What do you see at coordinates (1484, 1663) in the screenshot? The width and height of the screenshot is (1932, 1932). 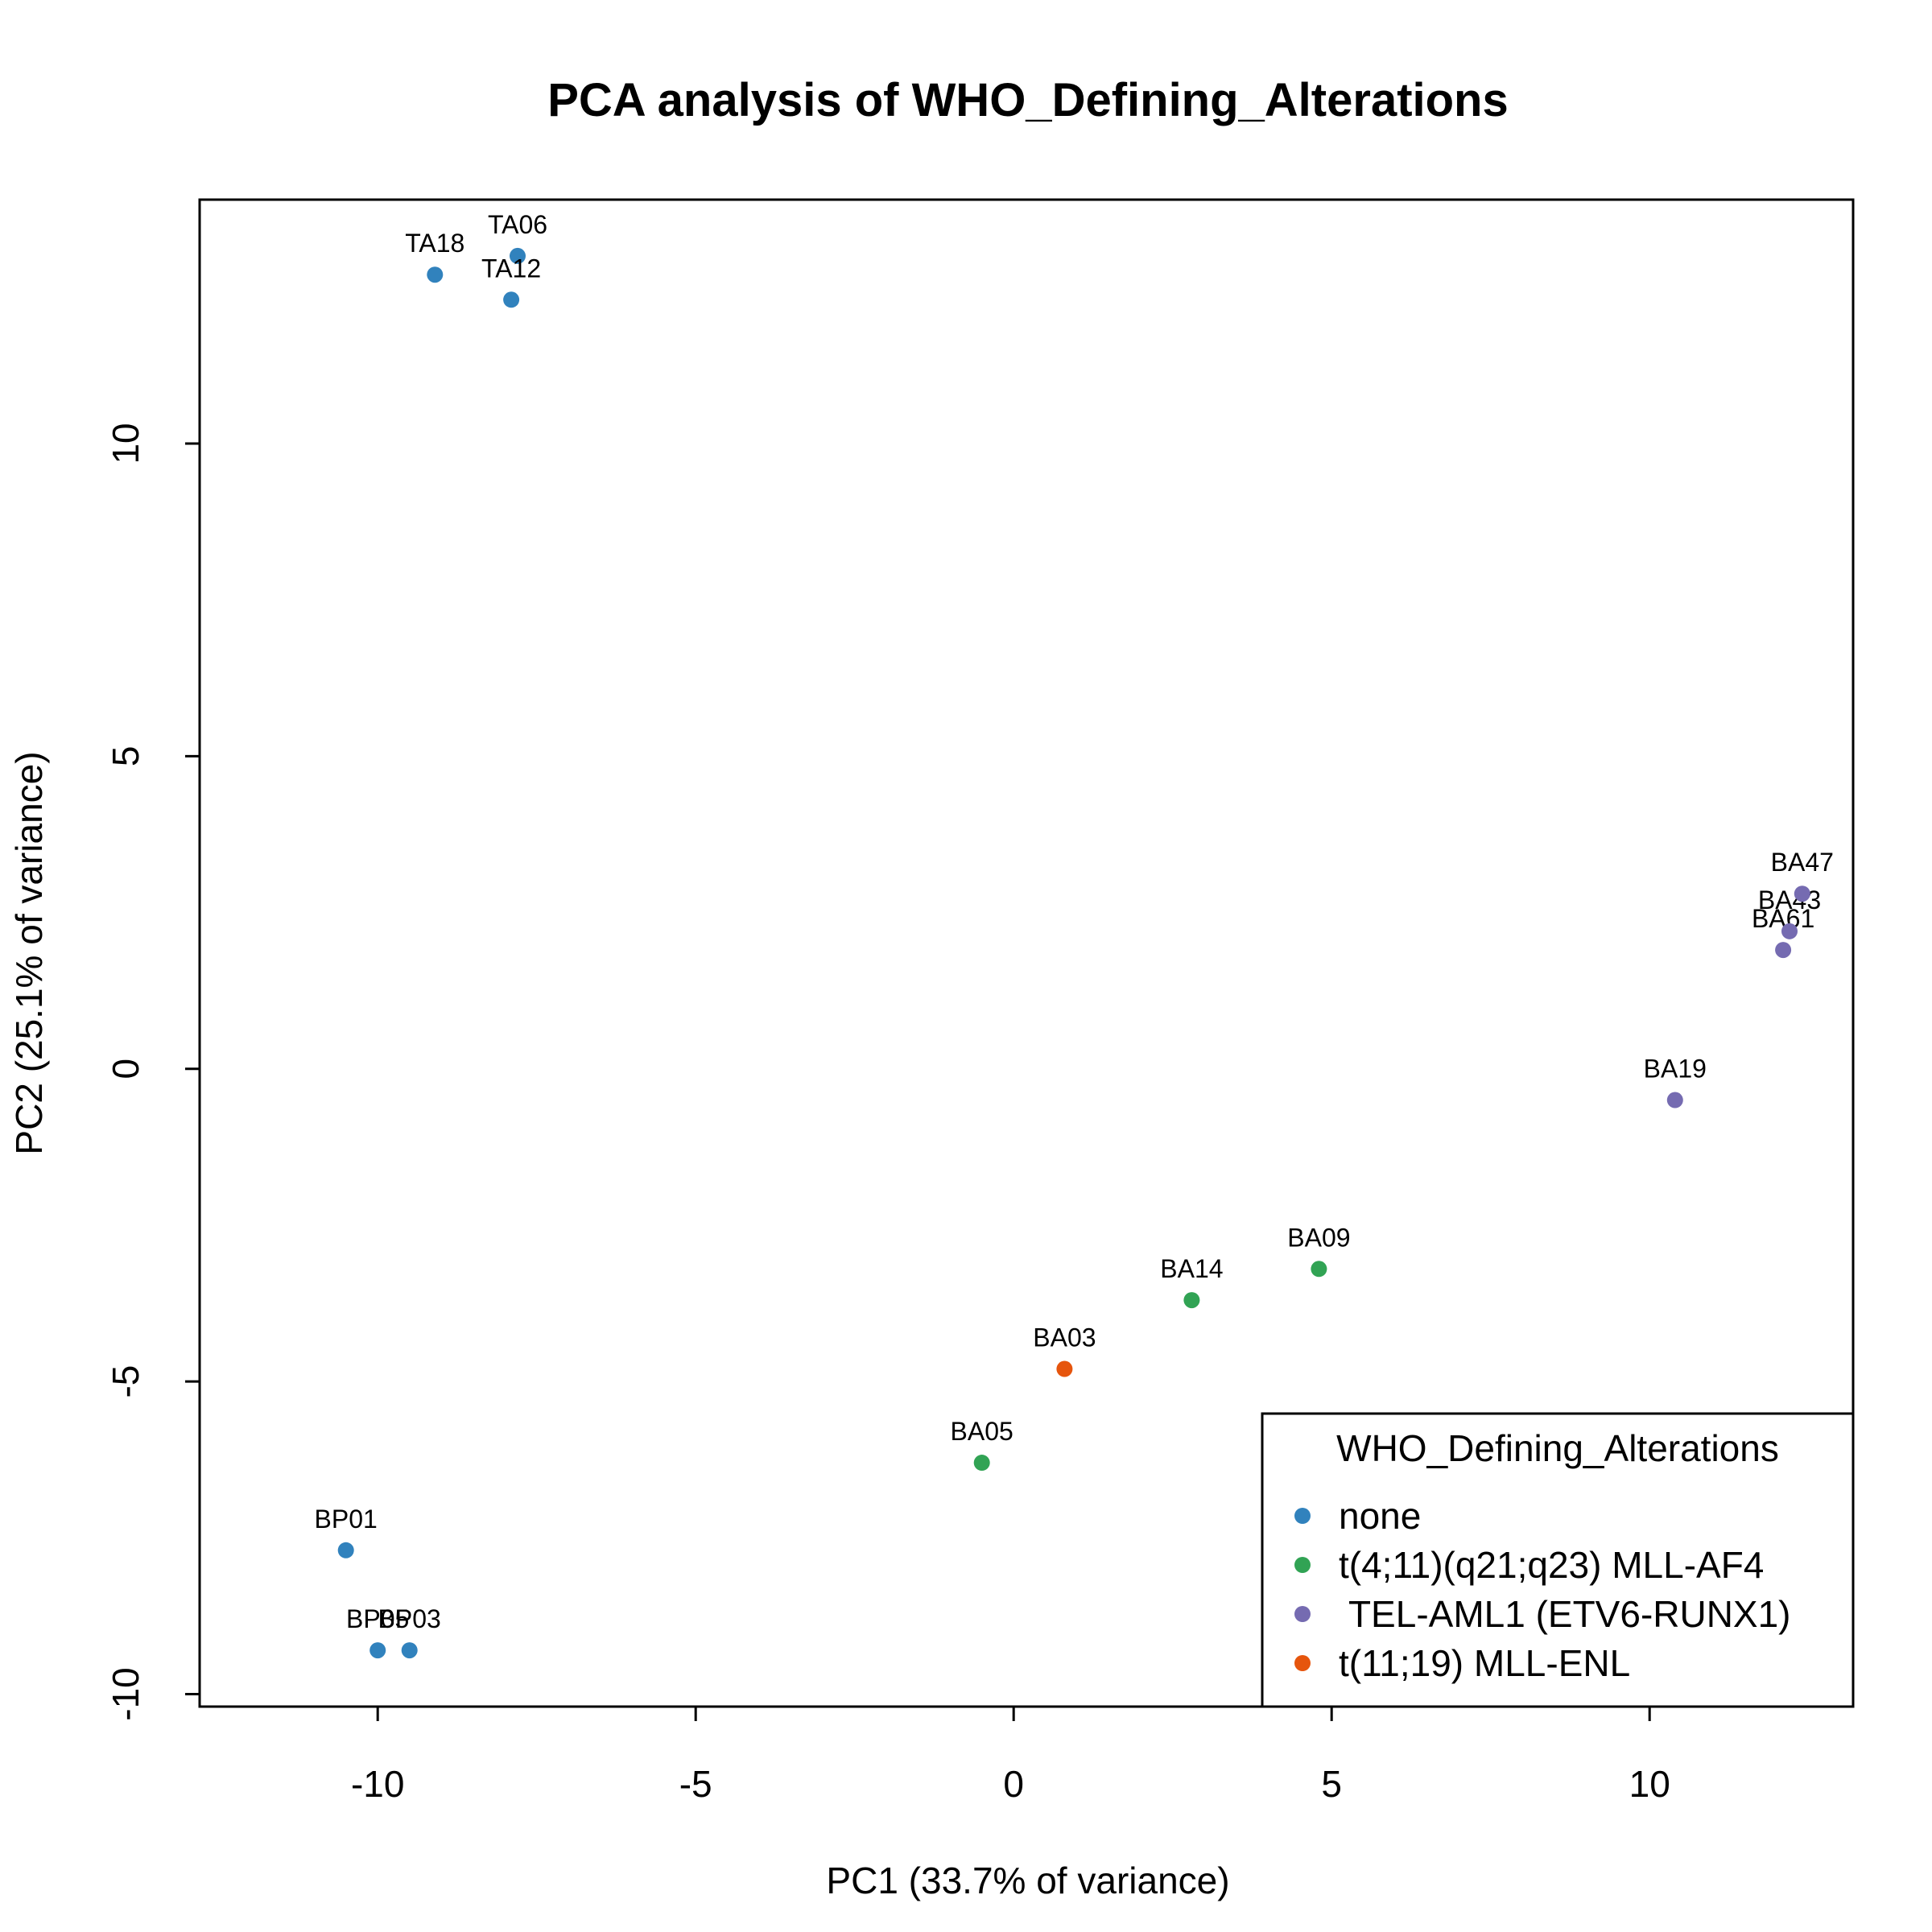 I see `legend-label: t(11;19) MLL-ENL` at bounding box center [1484, 1663].